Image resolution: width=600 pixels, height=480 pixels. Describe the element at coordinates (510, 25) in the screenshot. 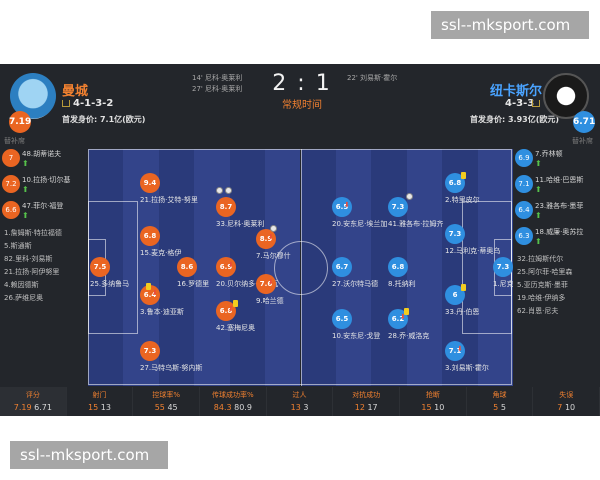

I see `watermark-top: ssl--mksport.com` at that location.